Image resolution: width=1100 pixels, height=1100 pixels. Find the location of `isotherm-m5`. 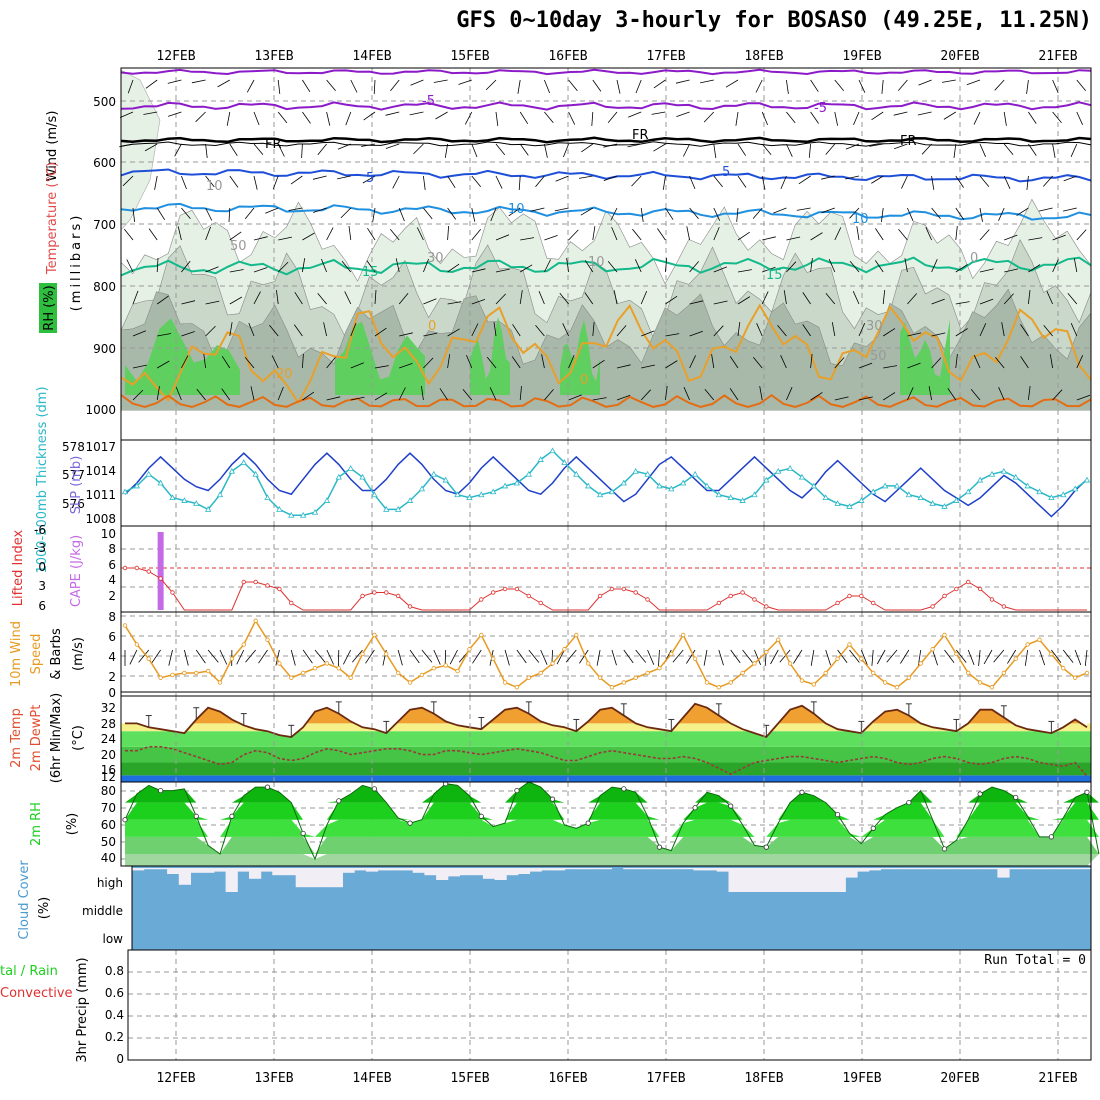

isotherm-m5 is located at coordinates (606, 106).